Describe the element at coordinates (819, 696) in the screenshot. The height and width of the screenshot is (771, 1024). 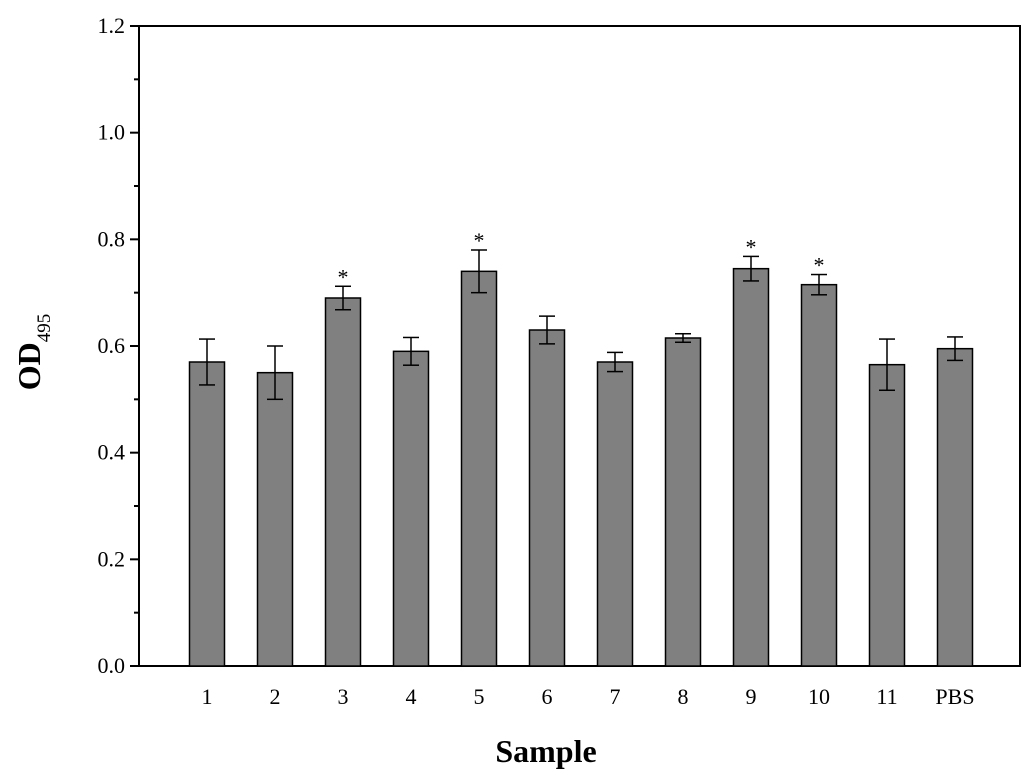
I see `x-tick-label: 10` at that location.